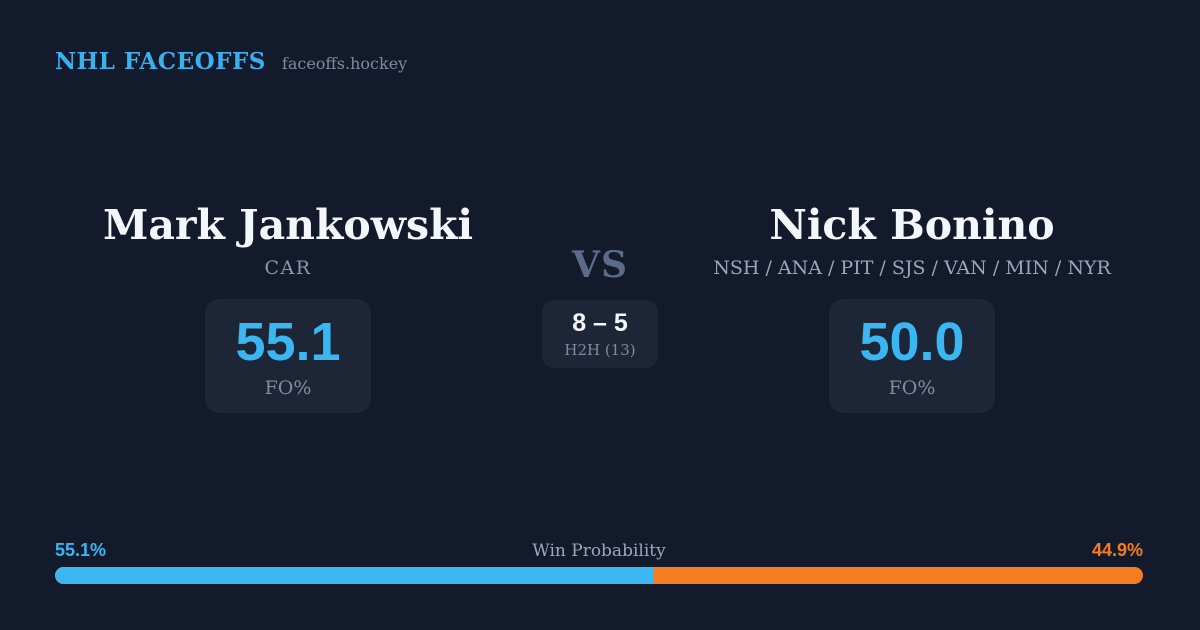 The height and width of the screenshot is (630, 1200). I want to click on win-probability-left-pct: 55.1%, so click(81, 550).